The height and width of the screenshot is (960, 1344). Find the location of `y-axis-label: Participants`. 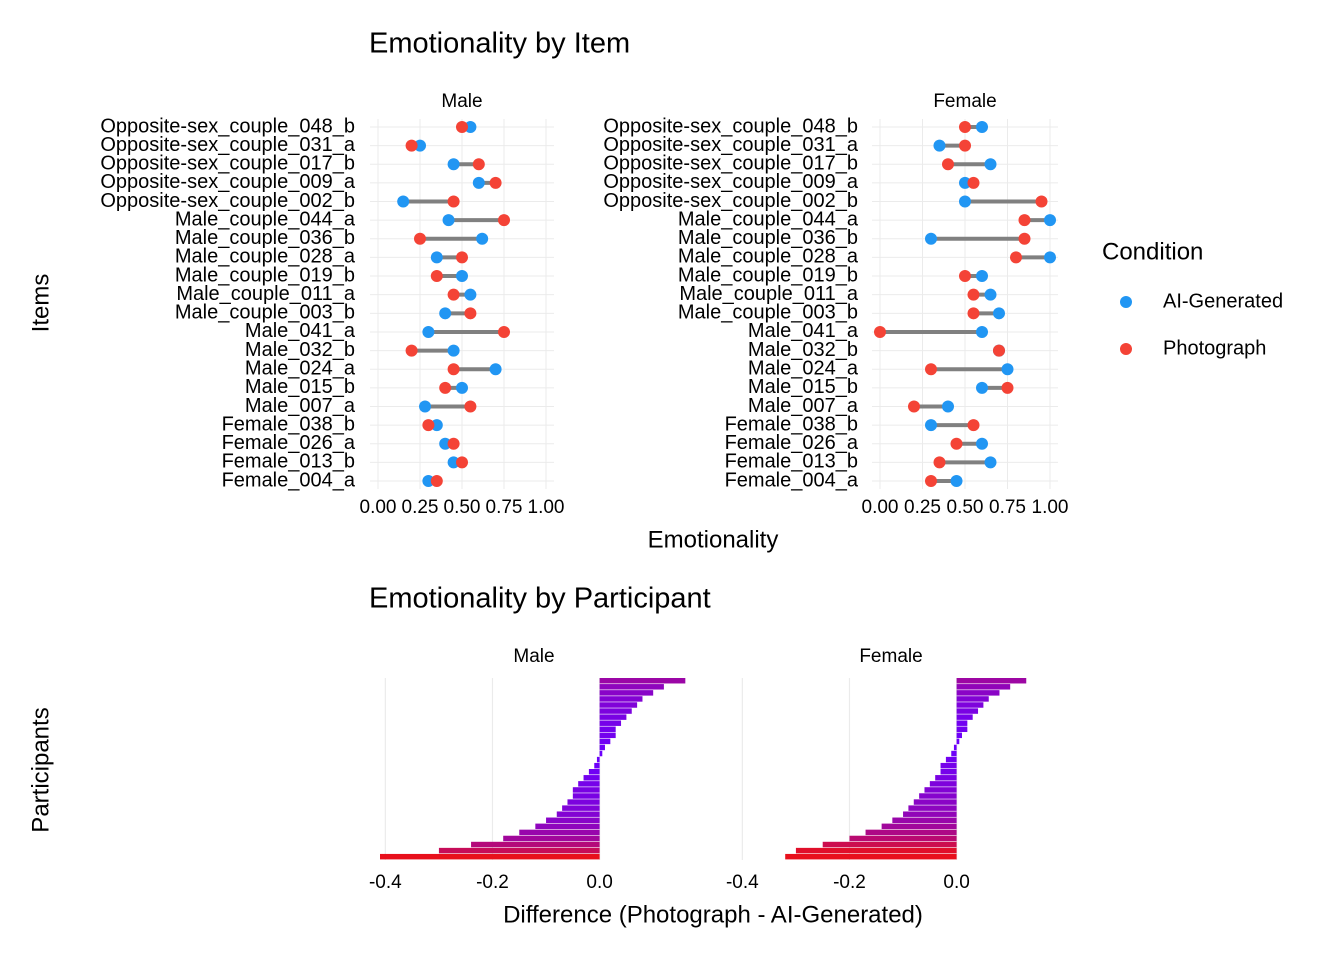

y-axis-label: Participants is located at coordinates (40, 769).